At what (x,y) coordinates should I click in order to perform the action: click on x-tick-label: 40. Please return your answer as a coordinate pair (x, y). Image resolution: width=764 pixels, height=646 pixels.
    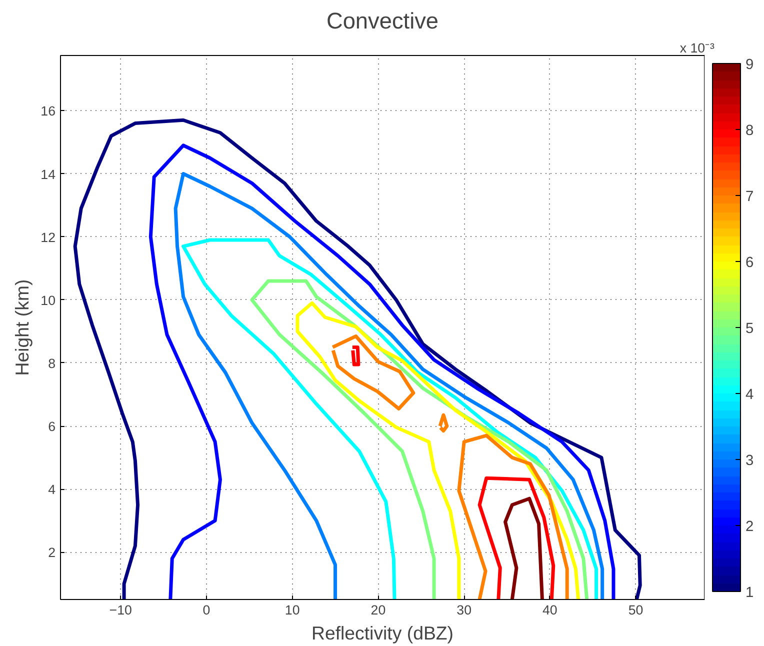
    Looking at the image, I should click on (550, 610).